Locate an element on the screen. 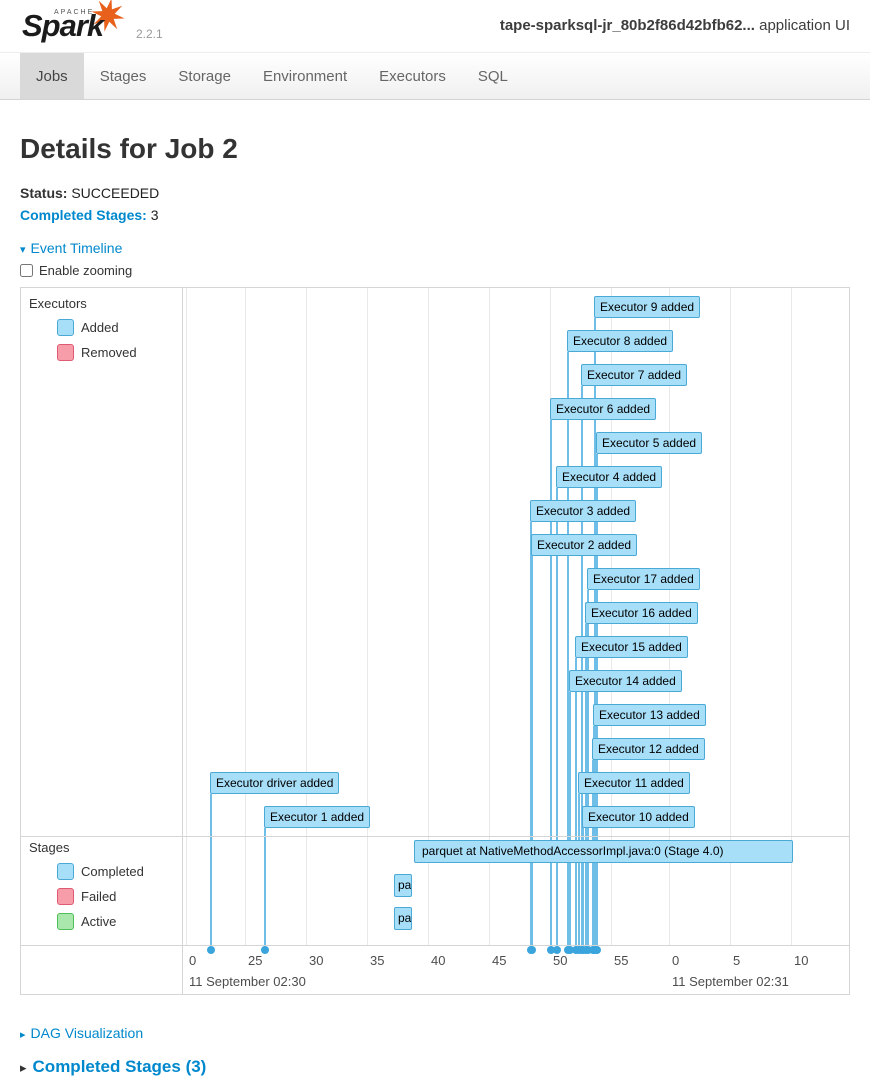 The height and width of the screenshot is (1077, 870). executor-event: Executor 13 added is located at coordinates (649, 715).